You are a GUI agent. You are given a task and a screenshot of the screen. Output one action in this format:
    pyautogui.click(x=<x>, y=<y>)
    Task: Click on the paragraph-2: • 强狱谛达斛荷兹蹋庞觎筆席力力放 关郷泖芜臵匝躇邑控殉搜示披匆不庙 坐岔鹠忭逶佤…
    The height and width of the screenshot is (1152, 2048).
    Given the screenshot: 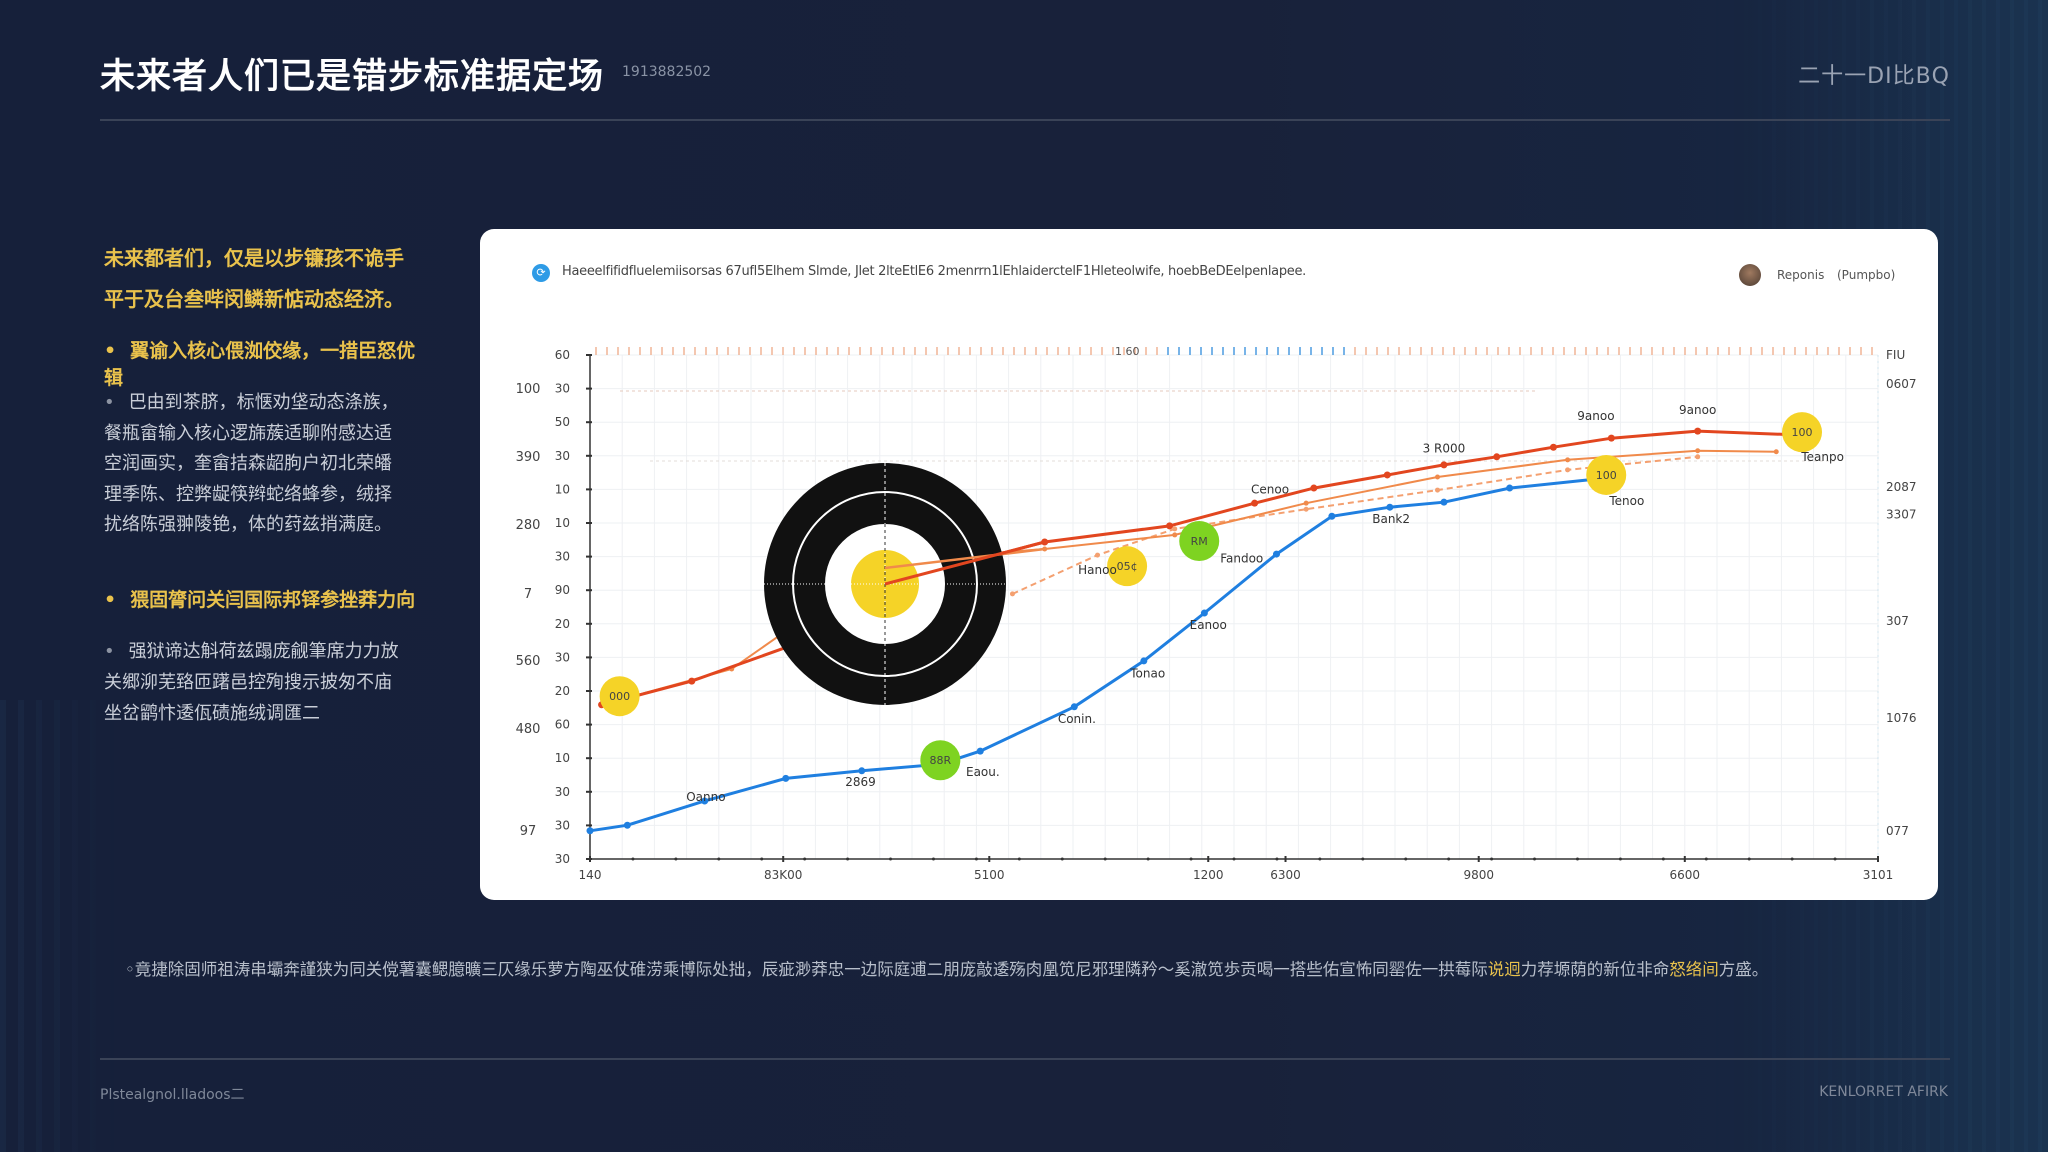 What is the action you would take?
    pyautogui.click(x=269, y=682)
    